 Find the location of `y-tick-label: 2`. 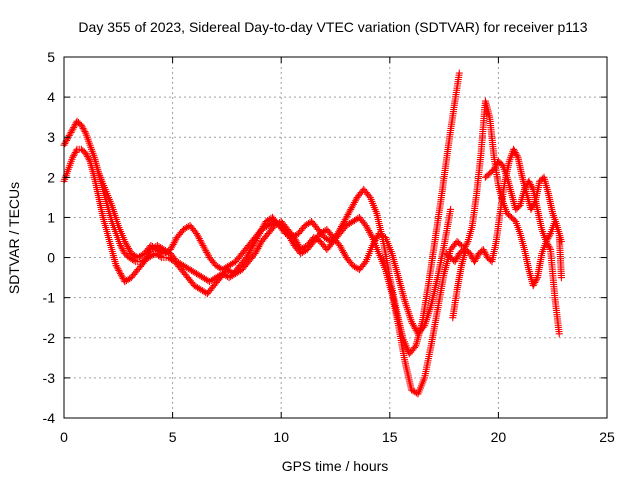

y-tick-label: 2 is located at coordinates (51, 177).